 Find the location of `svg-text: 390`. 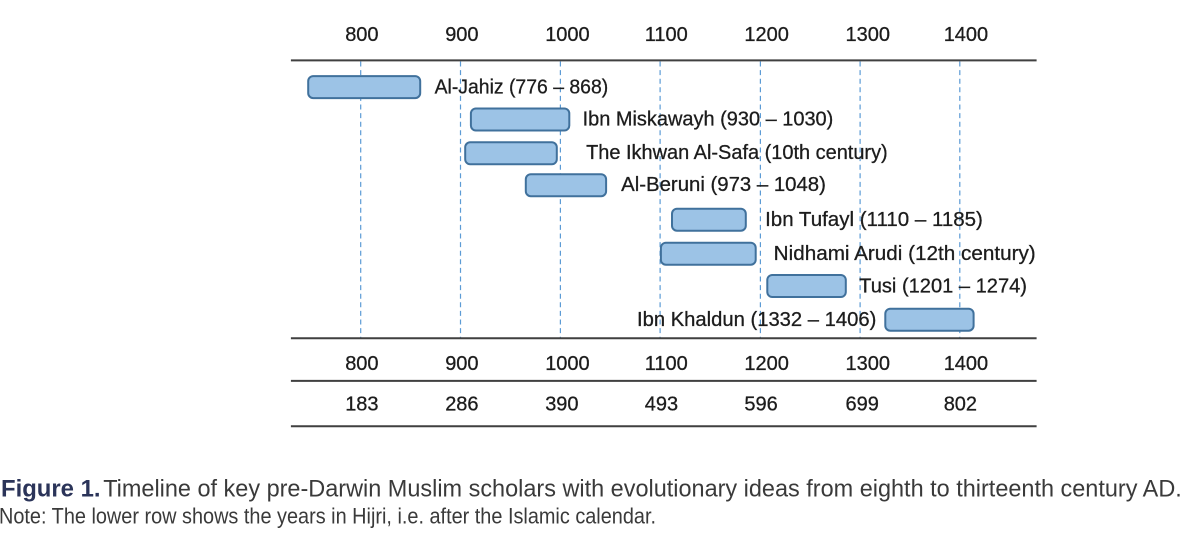

svg-text: 390 is located at coordinates (561, 405).